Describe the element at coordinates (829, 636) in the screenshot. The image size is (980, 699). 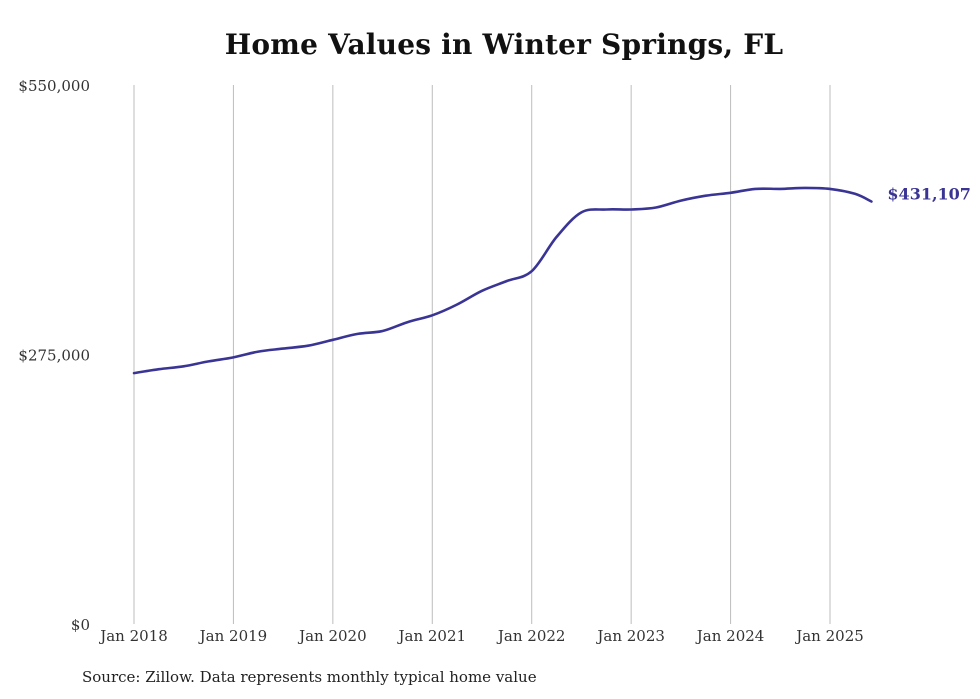
I see `x-tick-label: Jan 2025` at that location.